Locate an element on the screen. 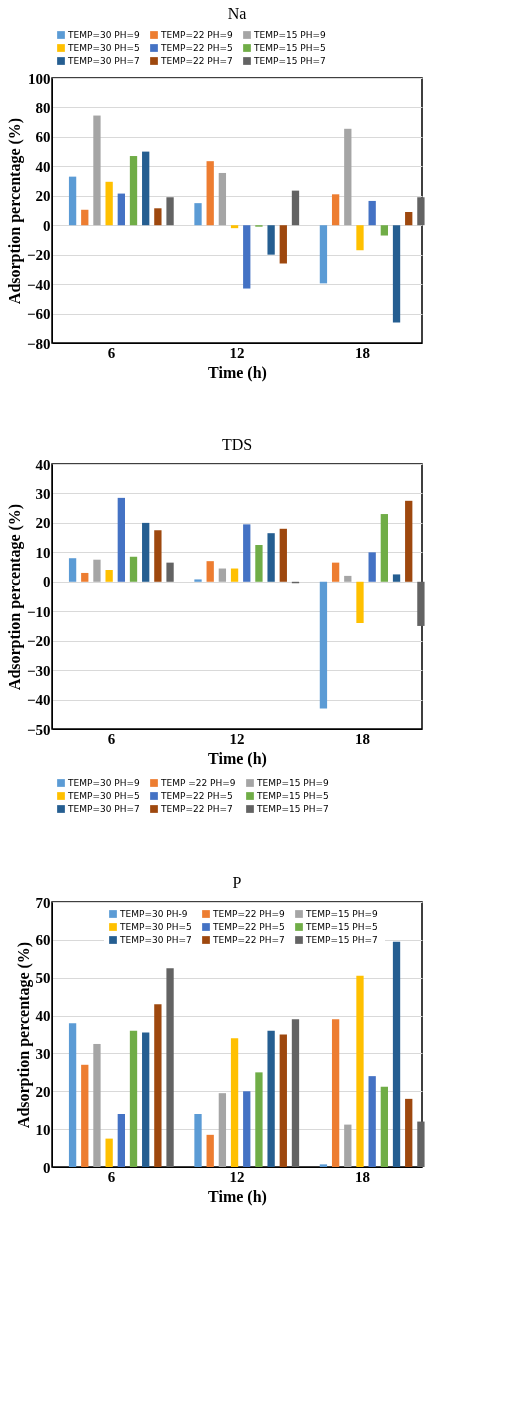  chart-title: Na is located at coordinates (237, 13).